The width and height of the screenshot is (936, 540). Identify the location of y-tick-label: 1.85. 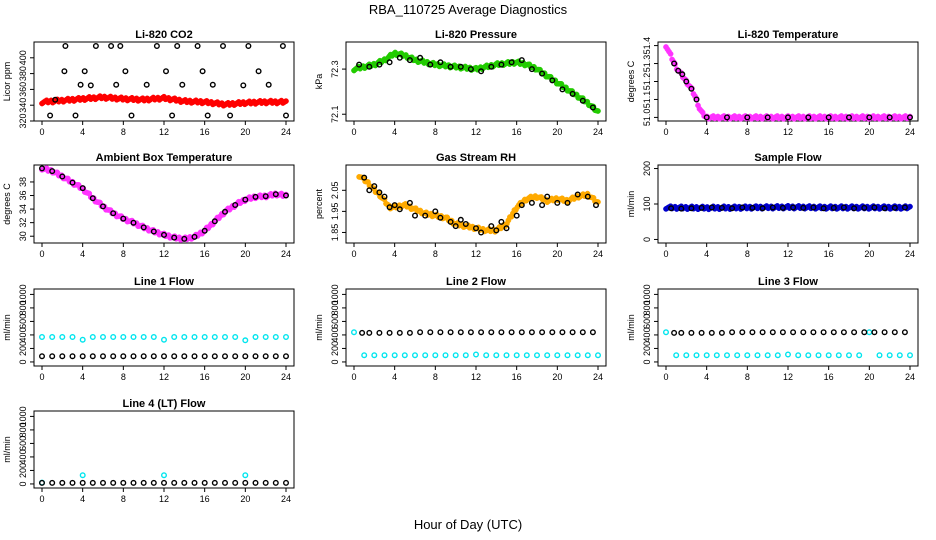
(335, 233).